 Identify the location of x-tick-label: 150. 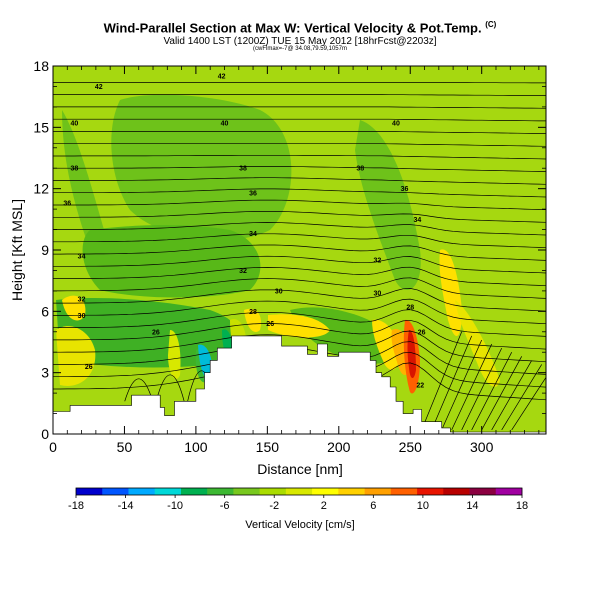
(268, 447).